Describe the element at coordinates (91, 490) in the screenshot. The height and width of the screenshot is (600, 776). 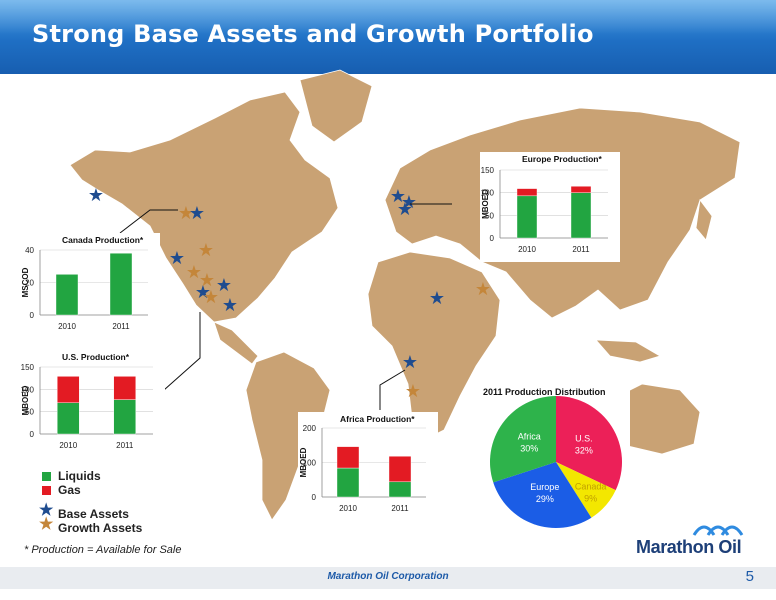
I see `legend-gas: Gas` at that location.